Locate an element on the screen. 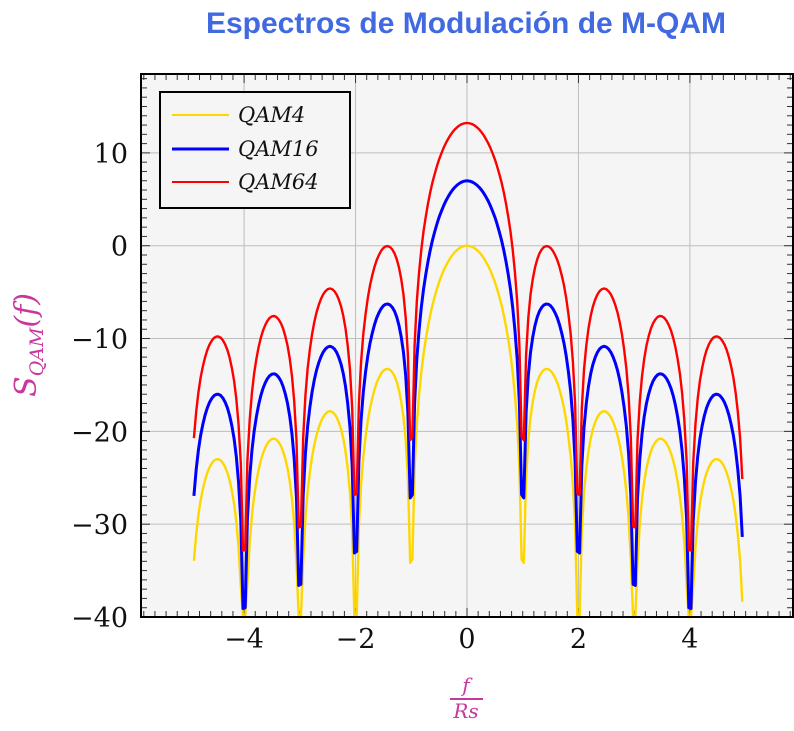 Image resolution: width=794 pixels, height=731 pixels. x-tick-label: 0 is located at coordinates (466, 639).